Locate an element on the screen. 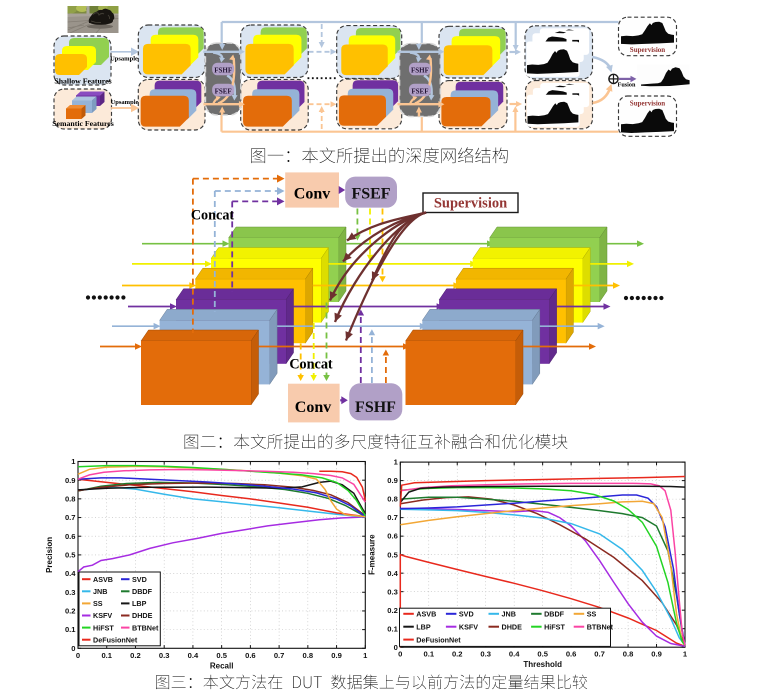 This screenshot has height=698, width=773. svg-text: Threshold is located at coordinates (542, 664).